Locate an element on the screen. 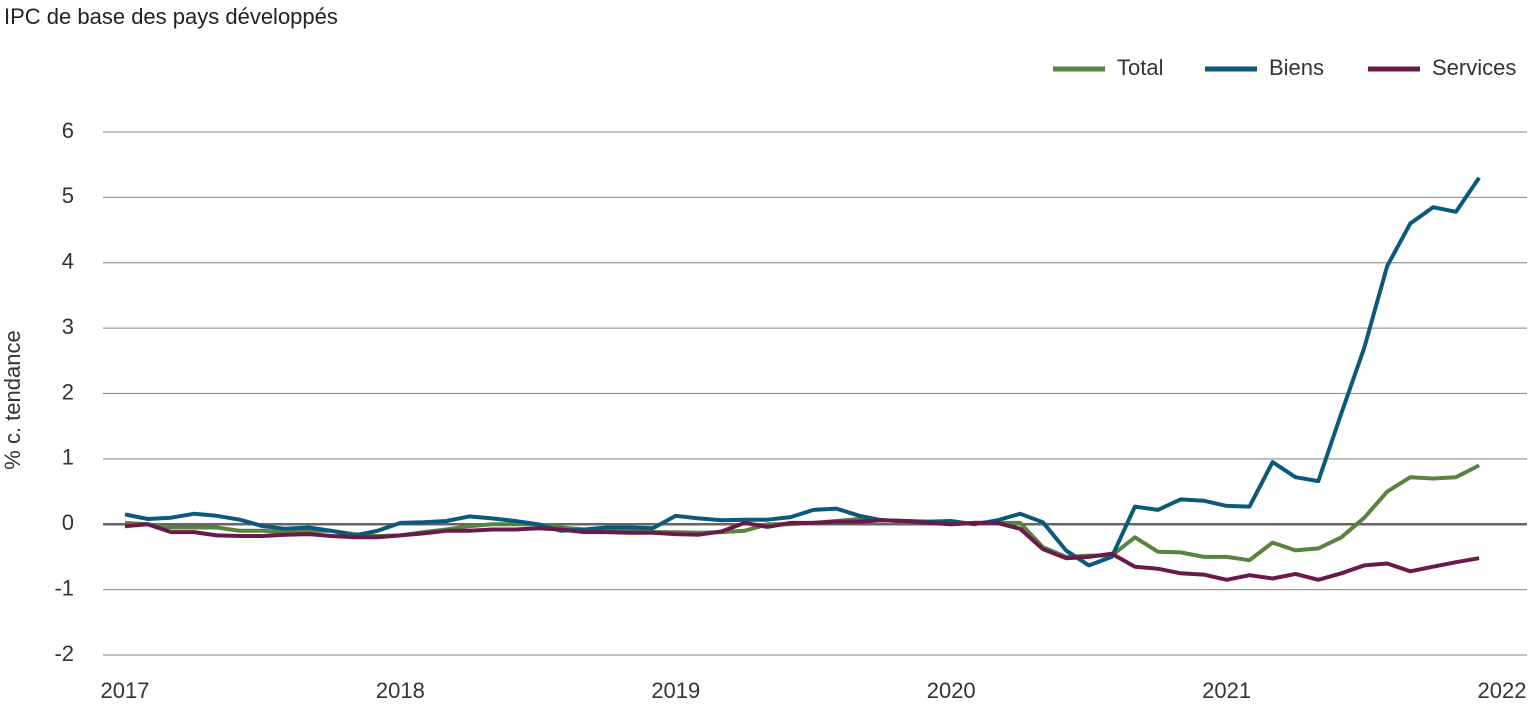 The height and width of the screenshot is (720, 1532). x-tick-label: 2020 is located at coordinates (951, 690).